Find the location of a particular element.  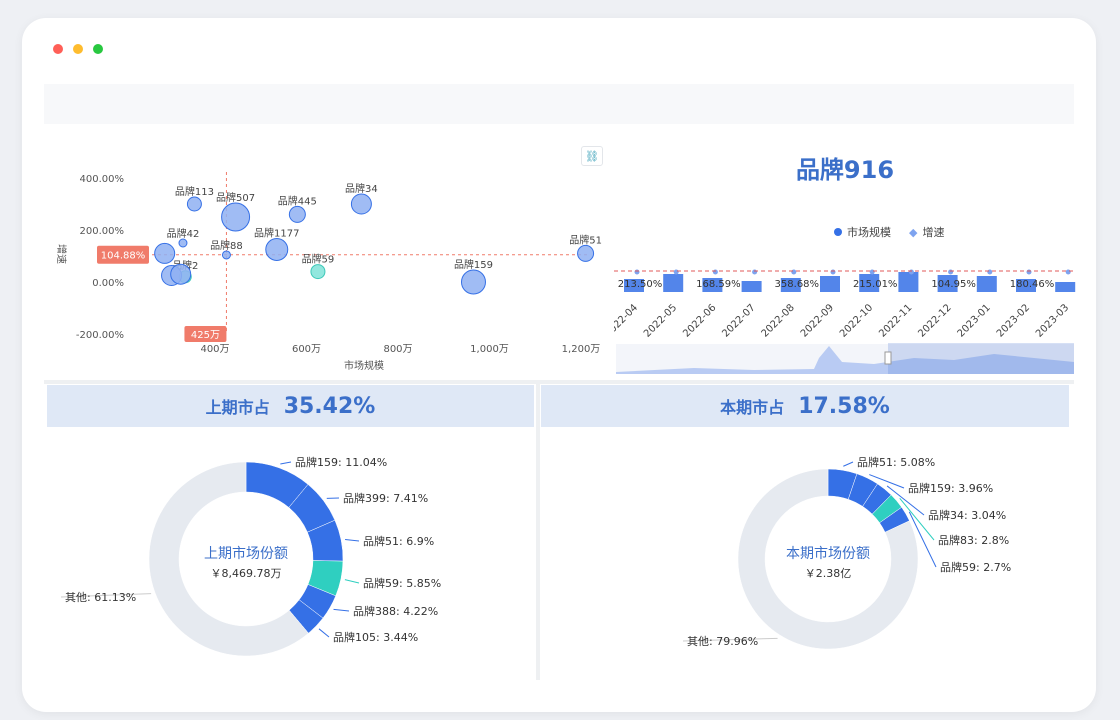

slice-label: 品牌83: 2.8% is located at coordinates (973, 540).